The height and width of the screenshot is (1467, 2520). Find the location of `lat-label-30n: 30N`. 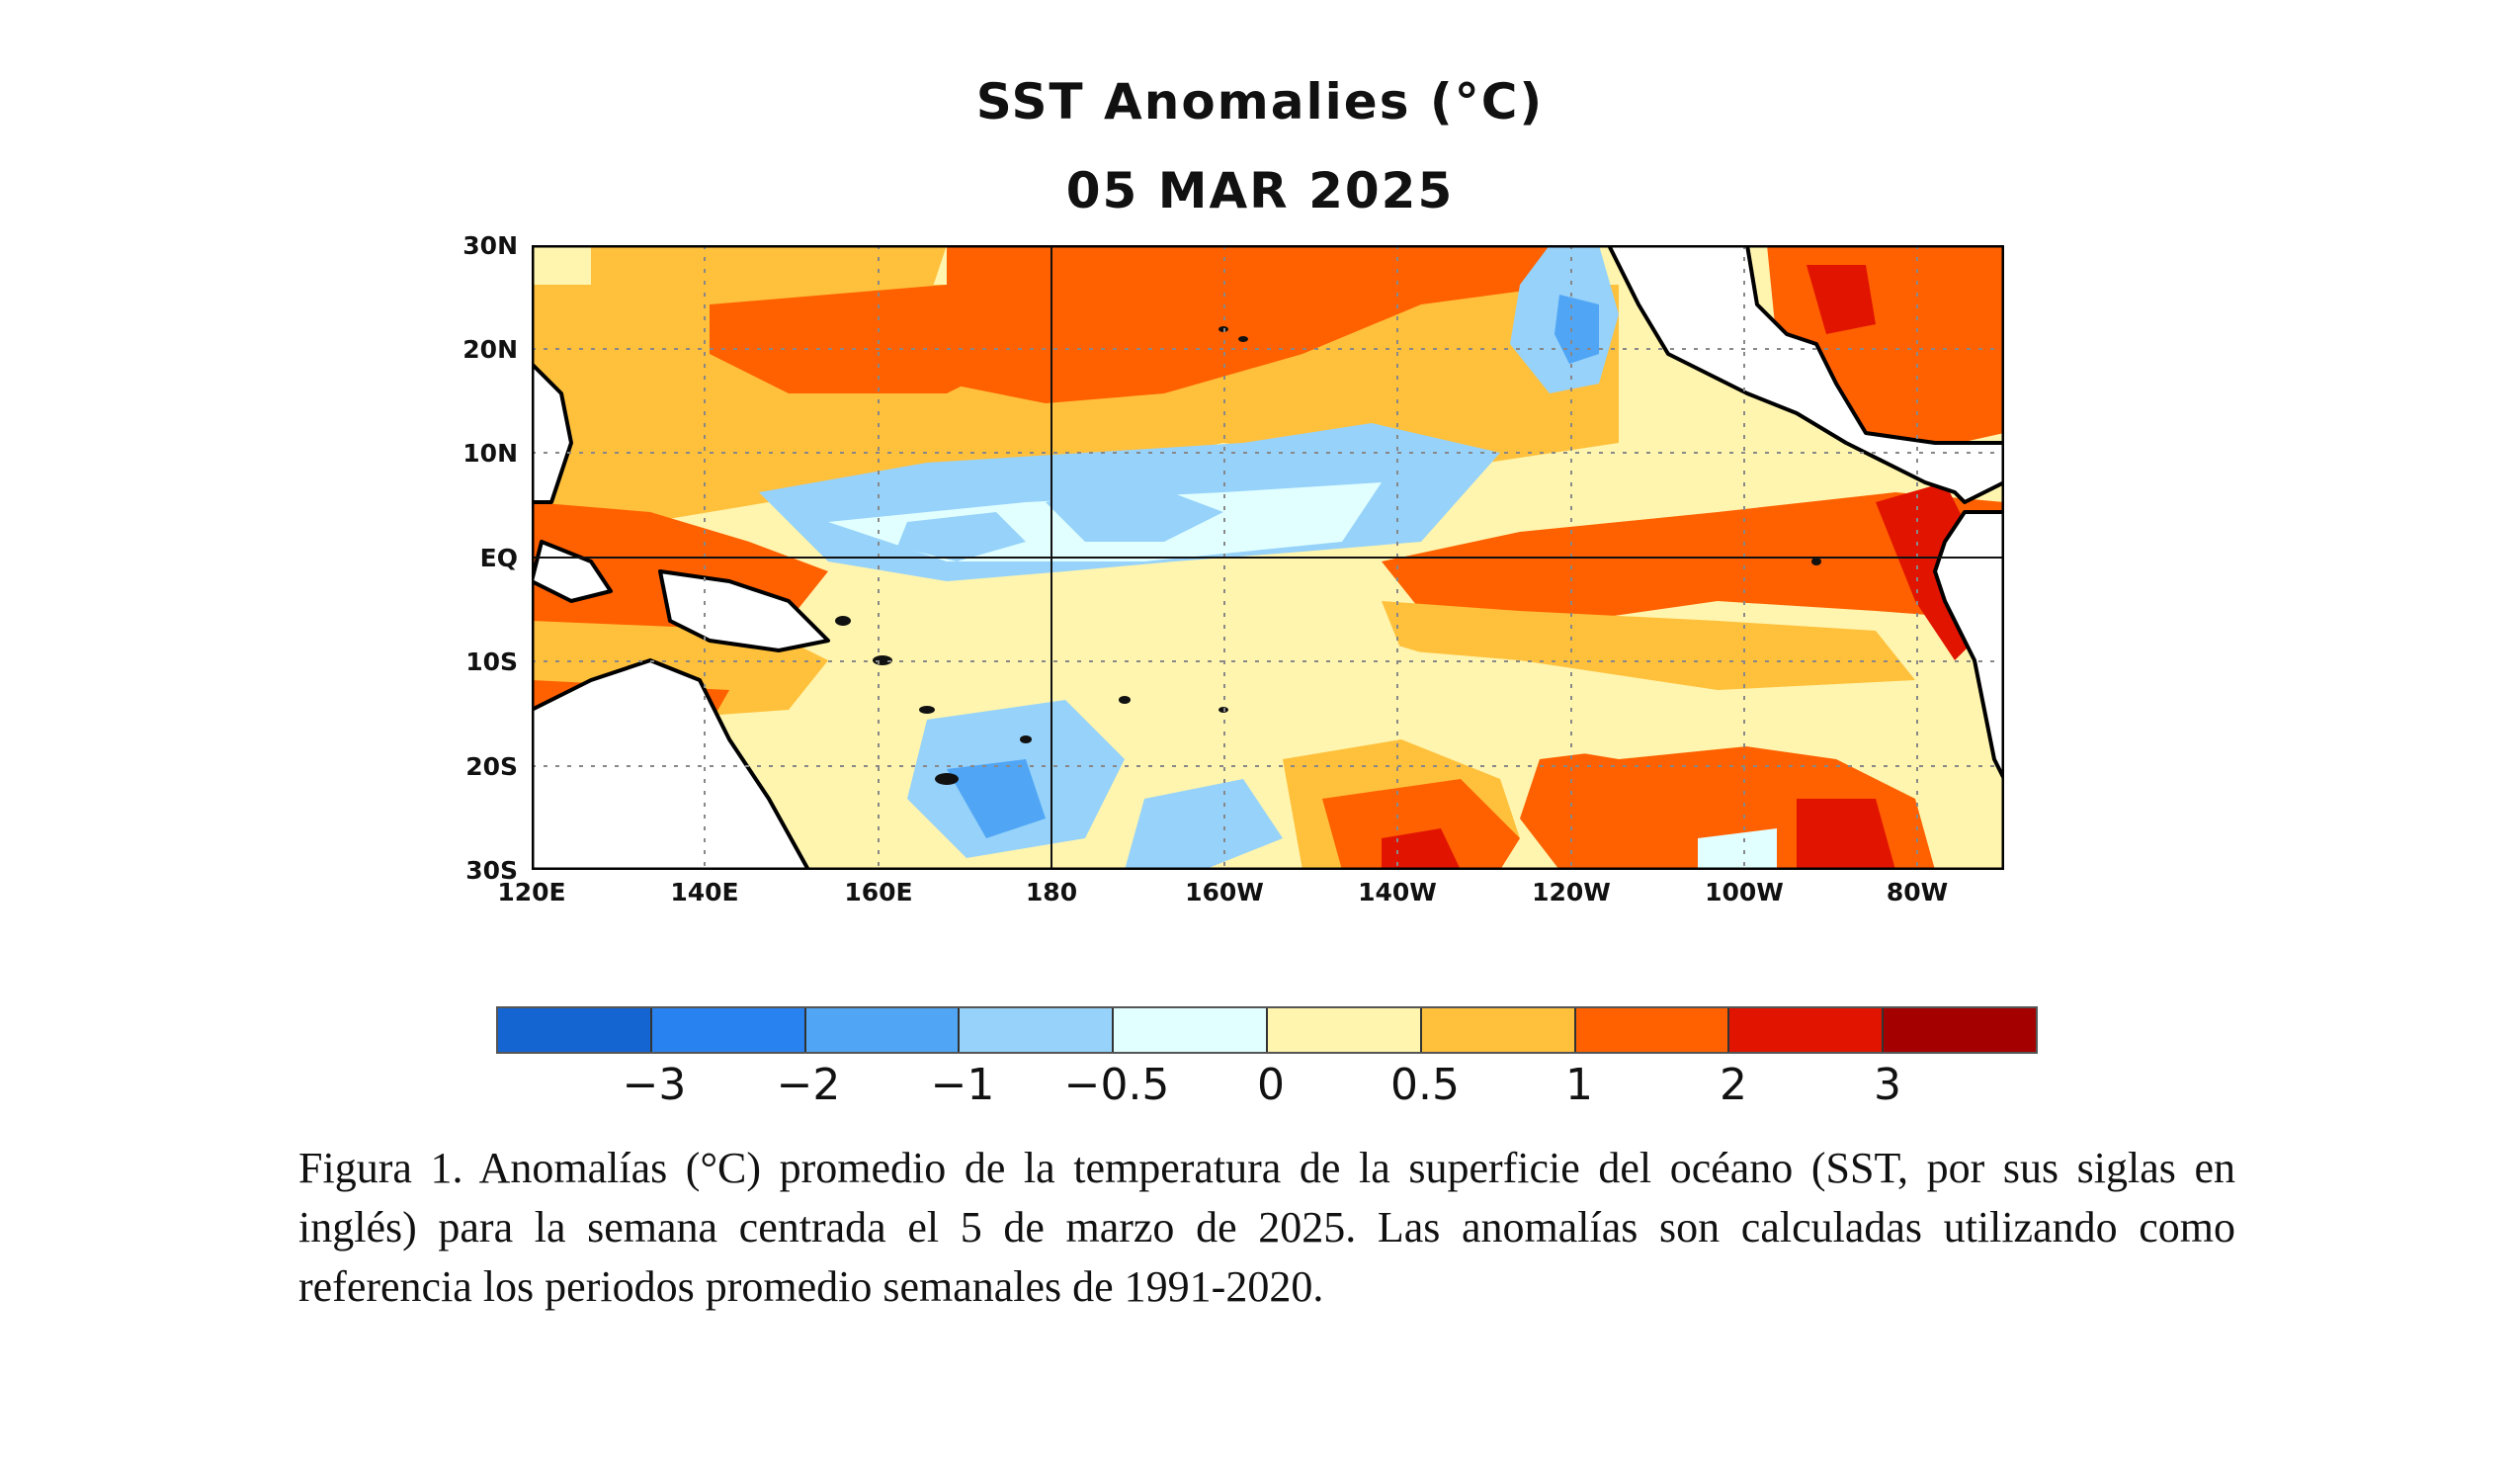

lat-label-30n: 30N is located at coordinates (490, 245).